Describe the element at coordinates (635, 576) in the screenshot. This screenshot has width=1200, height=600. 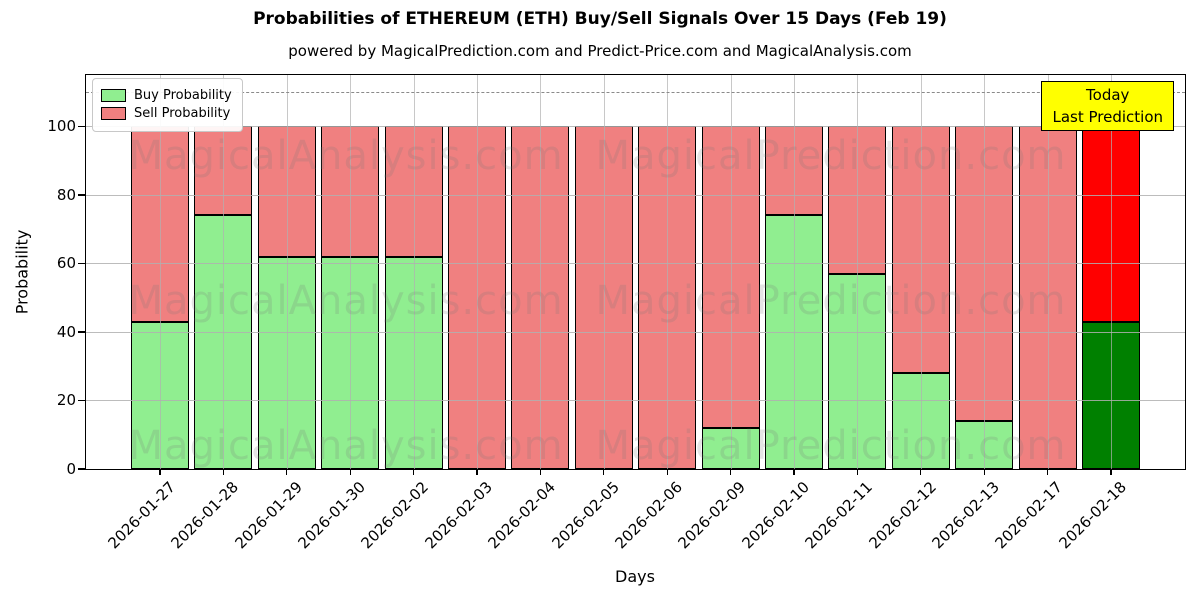
I see `x-axis-label: Days` at that location.